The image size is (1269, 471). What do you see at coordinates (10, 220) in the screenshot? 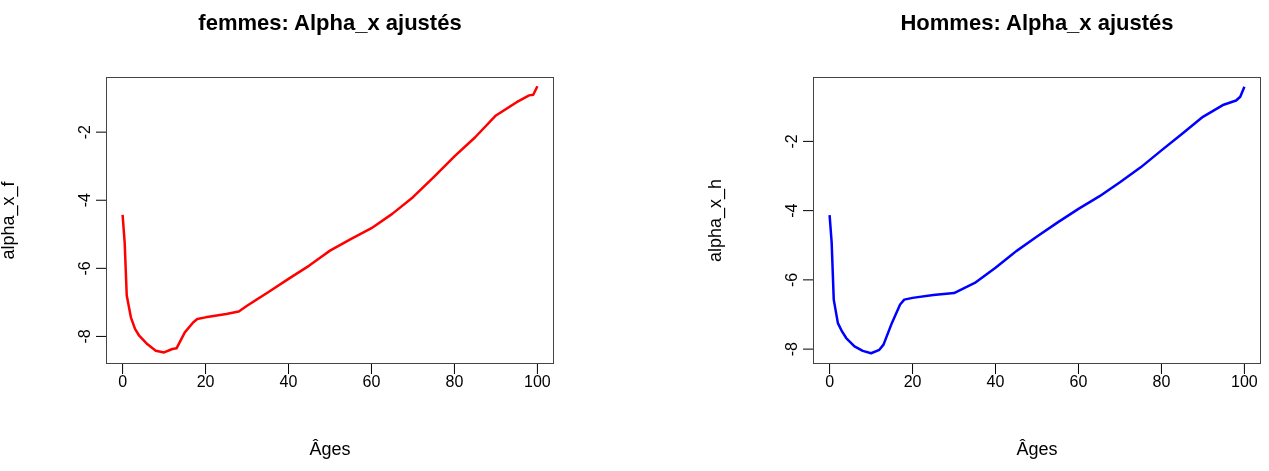
I see `y-axis-title: alpha_x_f` at bounding box center [10, 220].